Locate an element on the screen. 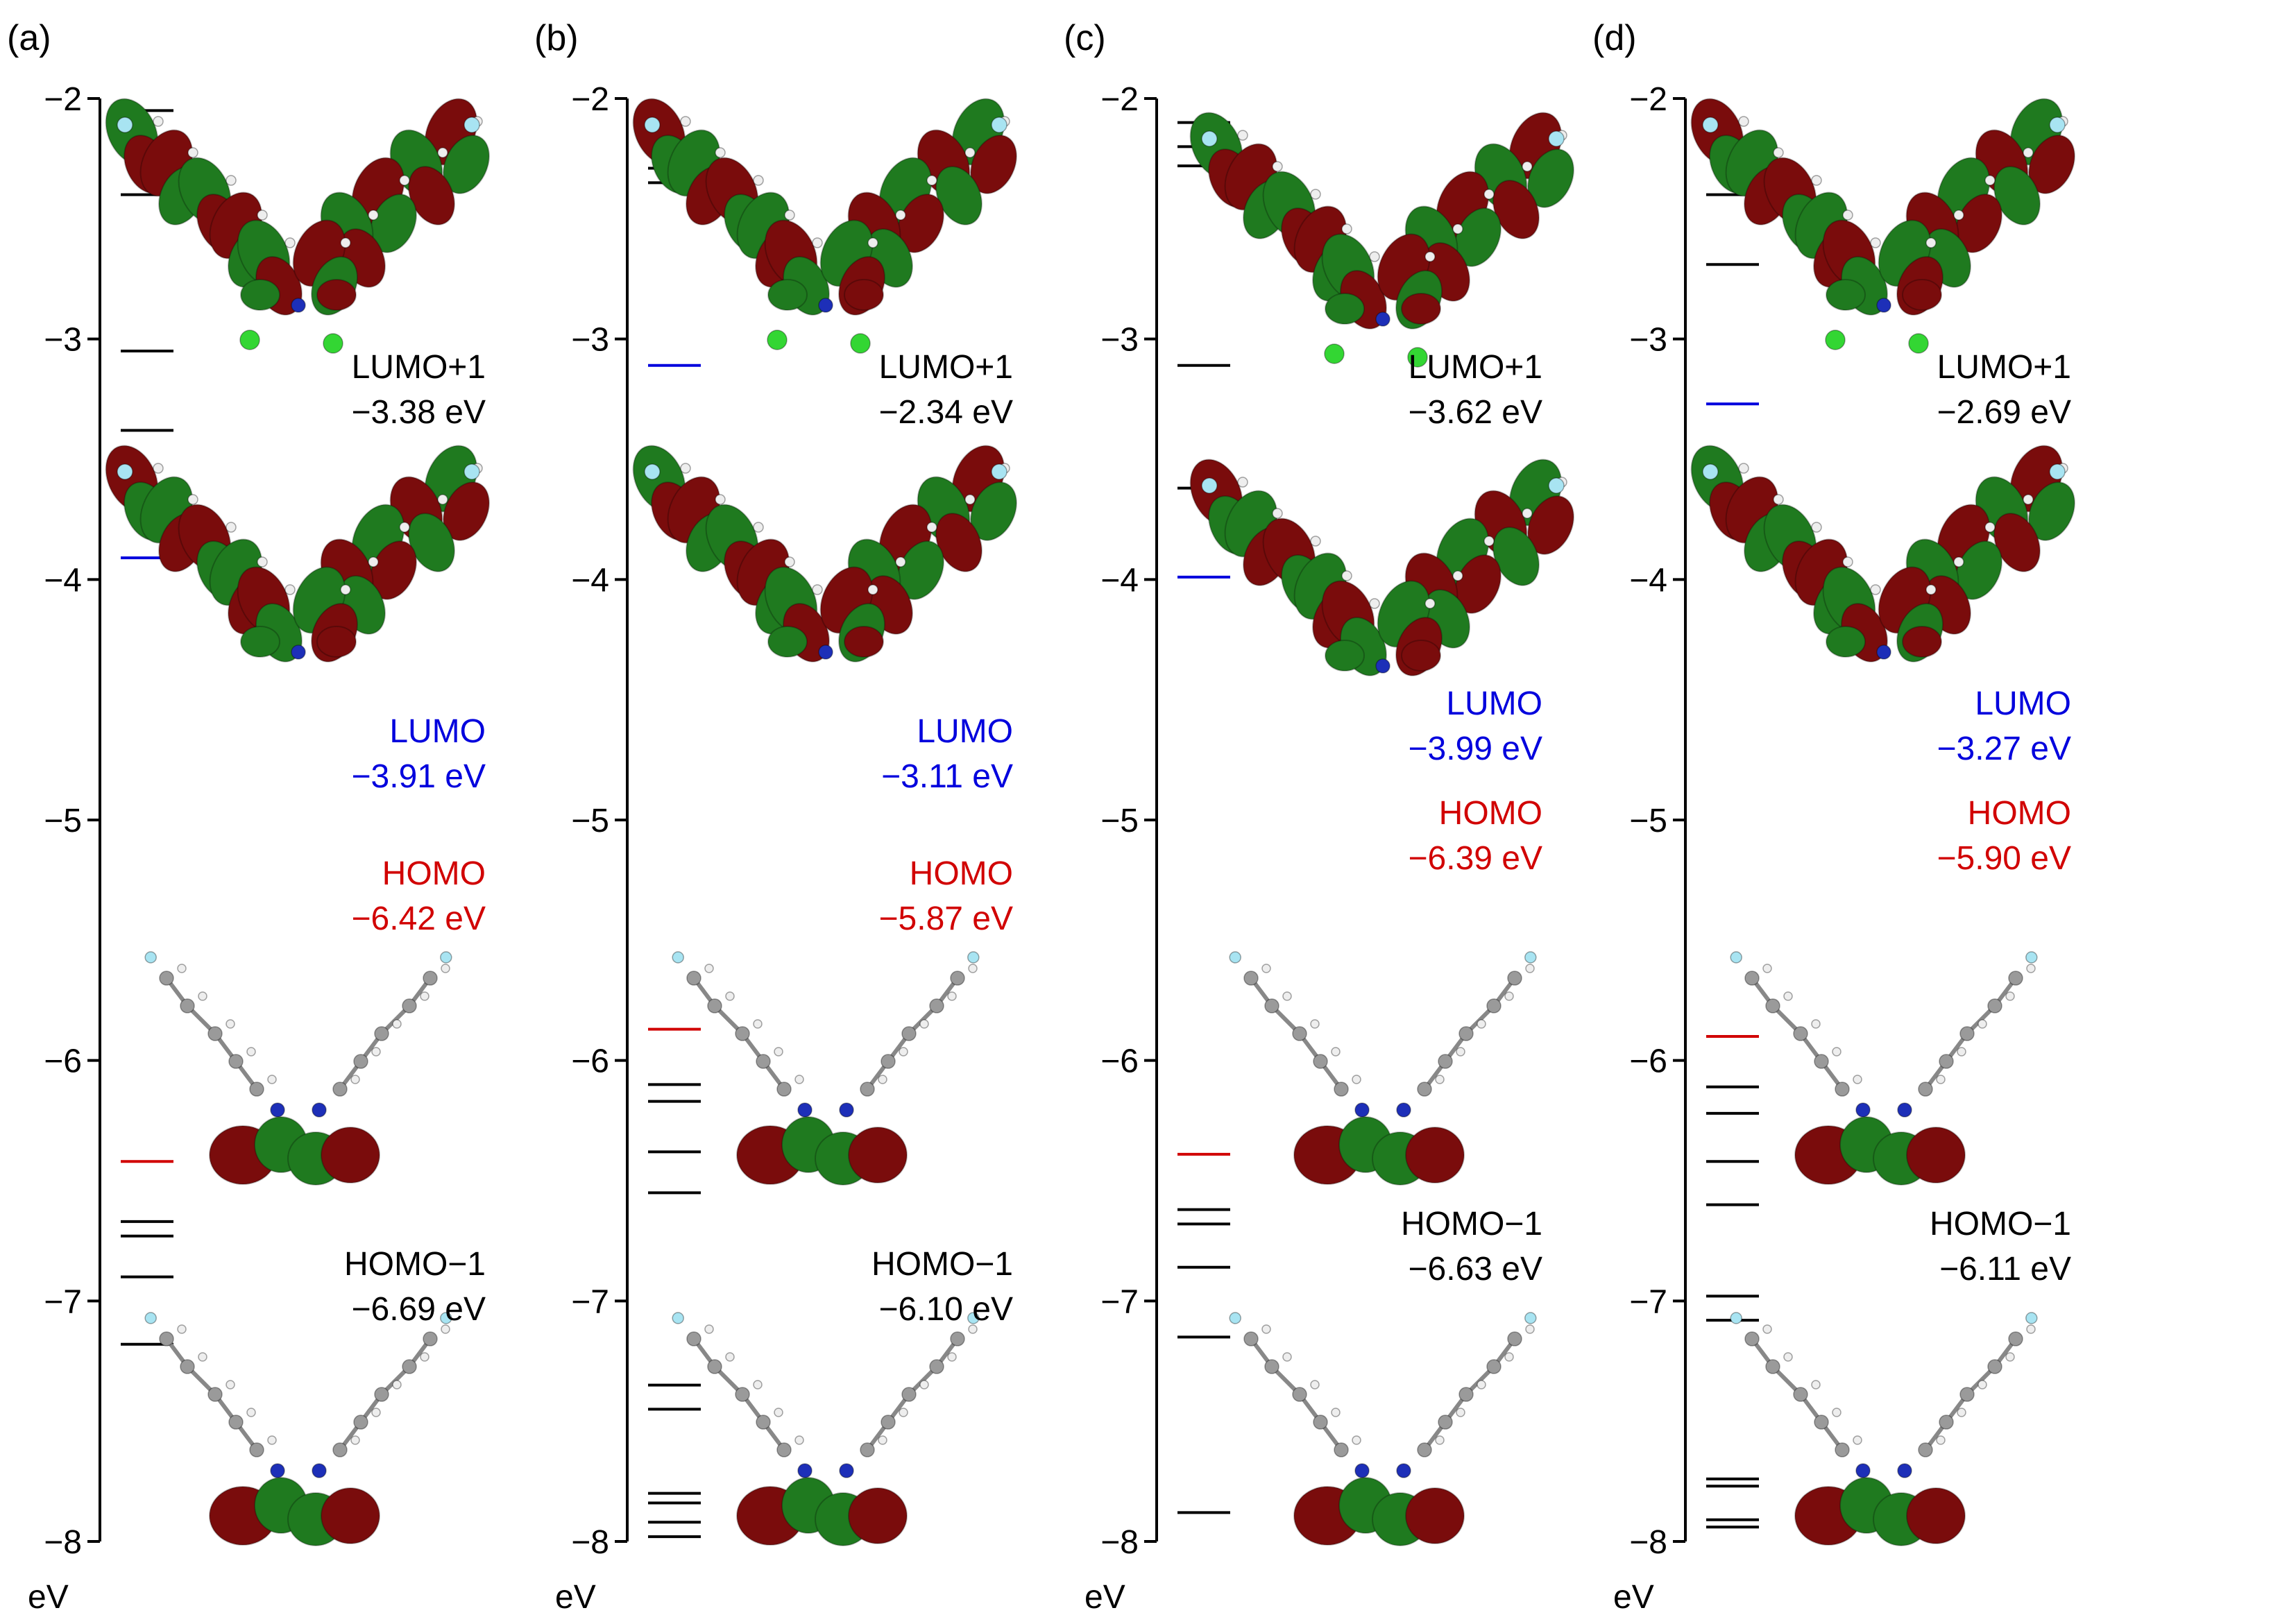  y-tick-label: −3 is located at coordinates (1119, 340).